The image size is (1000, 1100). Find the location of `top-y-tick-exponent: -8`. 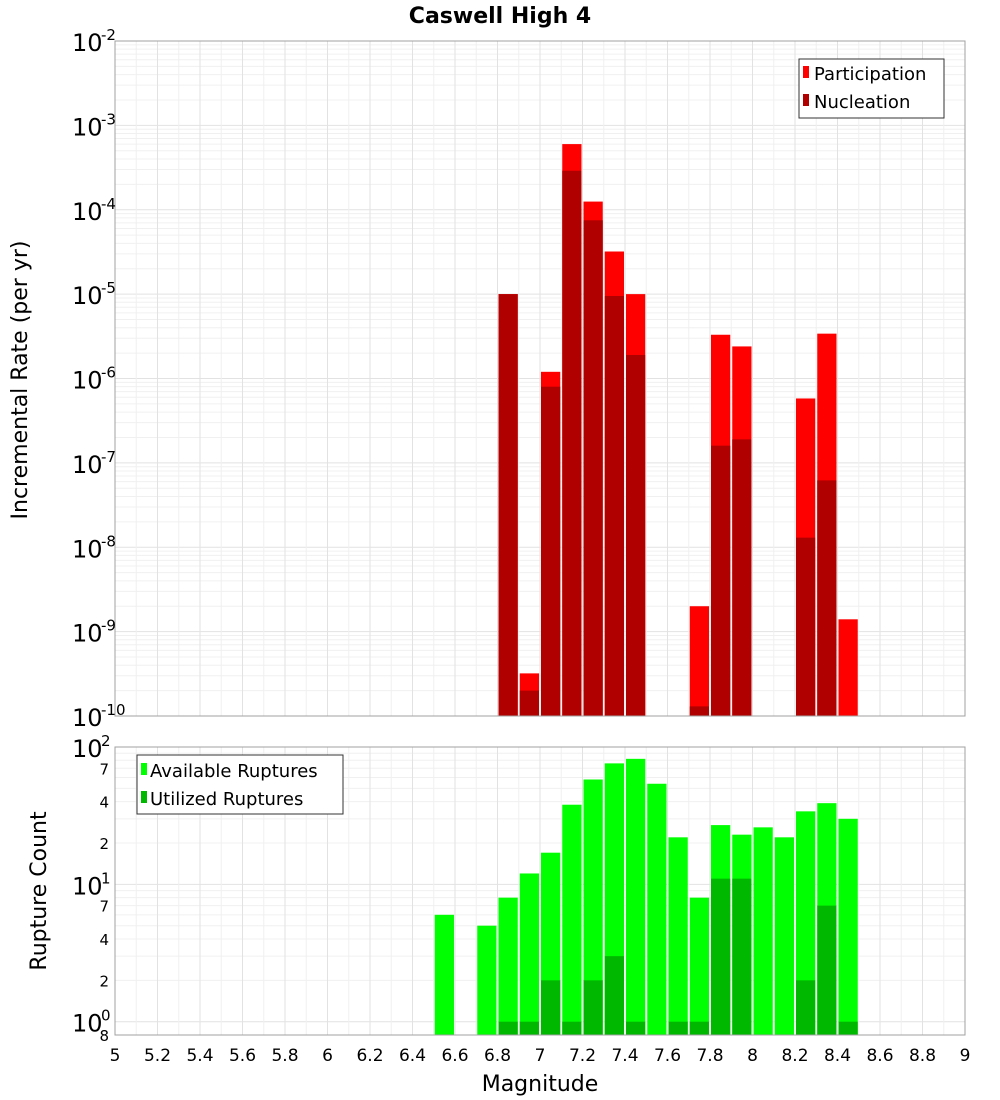

top-y-tick-exponent: -8 is located at coordinates (108, 541).